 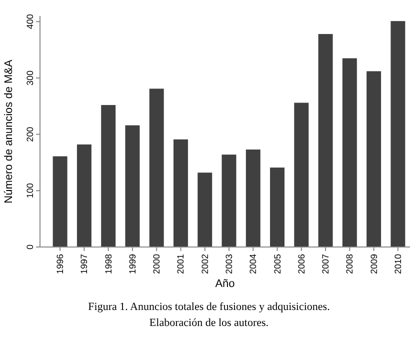 I want to click on y-tick-label: 300, so click(x=30, y=78).